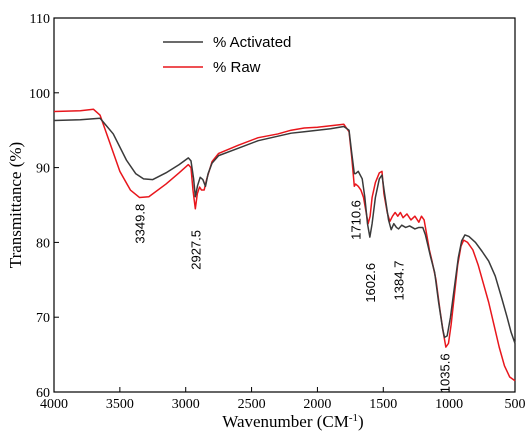 This screenshot has width=529, height=432. What do you see at coordinates (186, 404) in the screenshot?
I see `x-tick-label: 3000` at bounding box center [186, 404].